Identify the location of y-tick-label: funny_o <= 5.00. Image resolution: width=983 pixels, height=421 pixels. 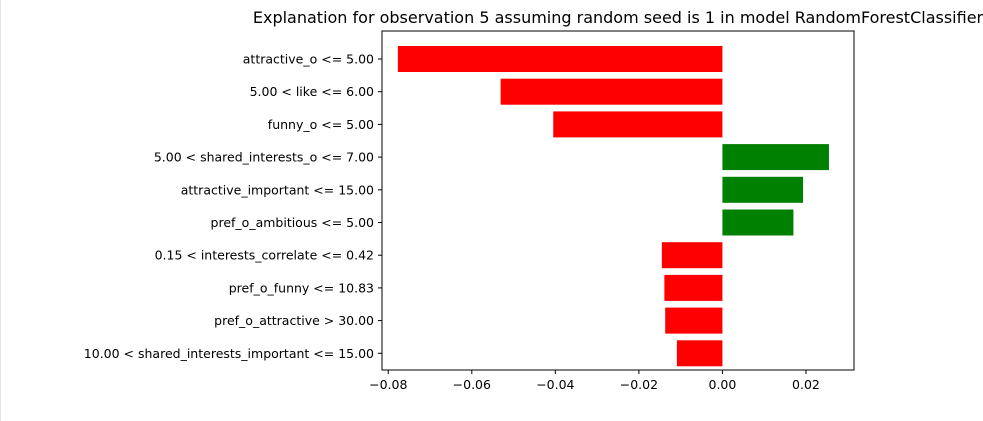
(321, 124).